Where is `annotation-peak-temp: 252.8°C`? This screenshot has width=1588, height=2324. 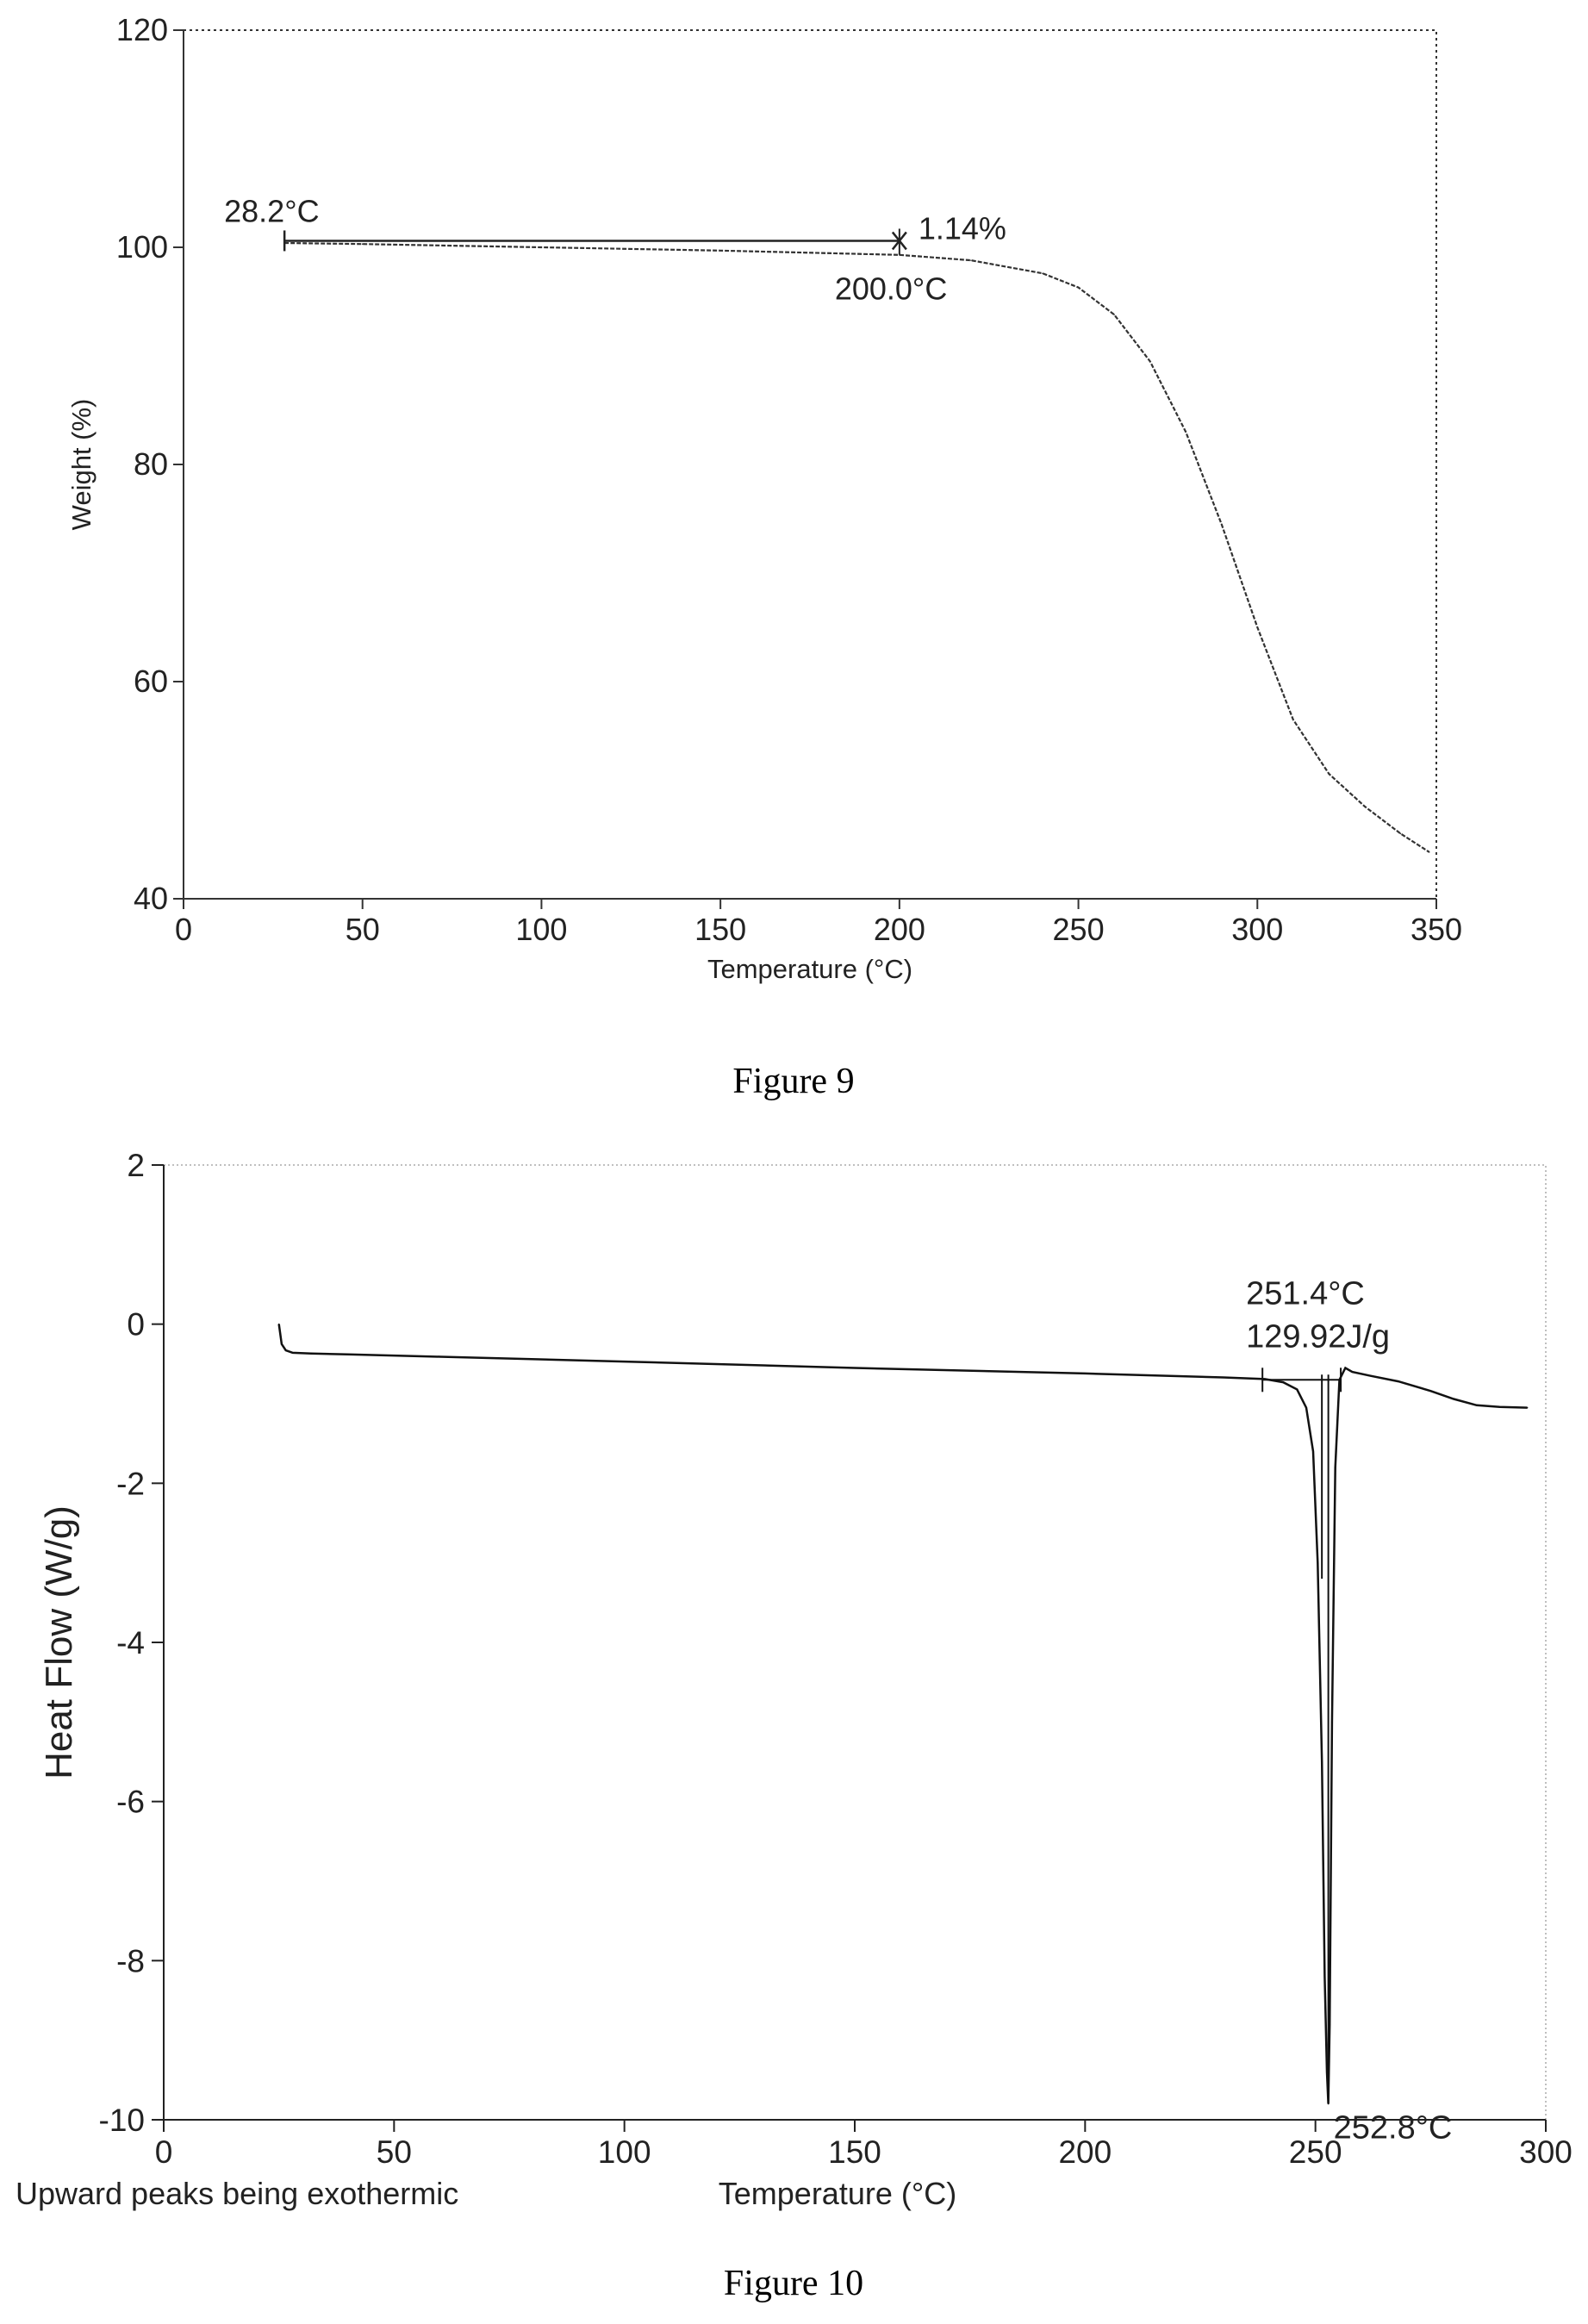 annotation-peak-temp: 252.8°C is located at coordinates (1393, 2128).